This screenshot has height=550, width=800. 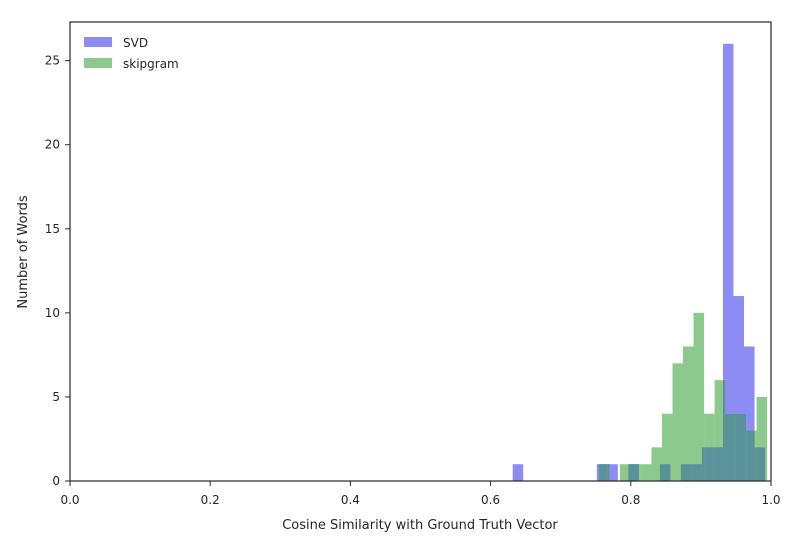 I want to click on y-tick-label: 15, so click(x=52, y=229).